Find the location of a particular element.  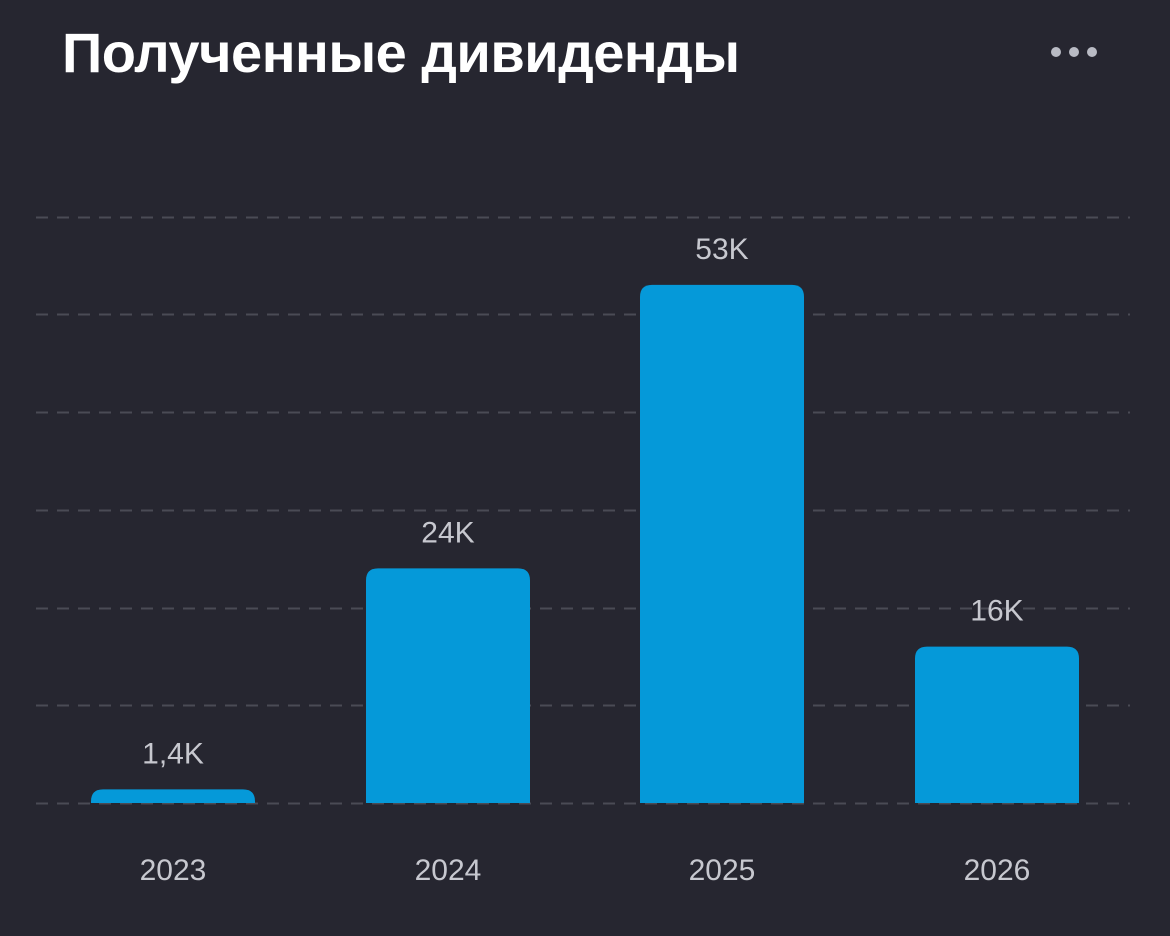

bar-2024 is located at coordinates (448, 685).